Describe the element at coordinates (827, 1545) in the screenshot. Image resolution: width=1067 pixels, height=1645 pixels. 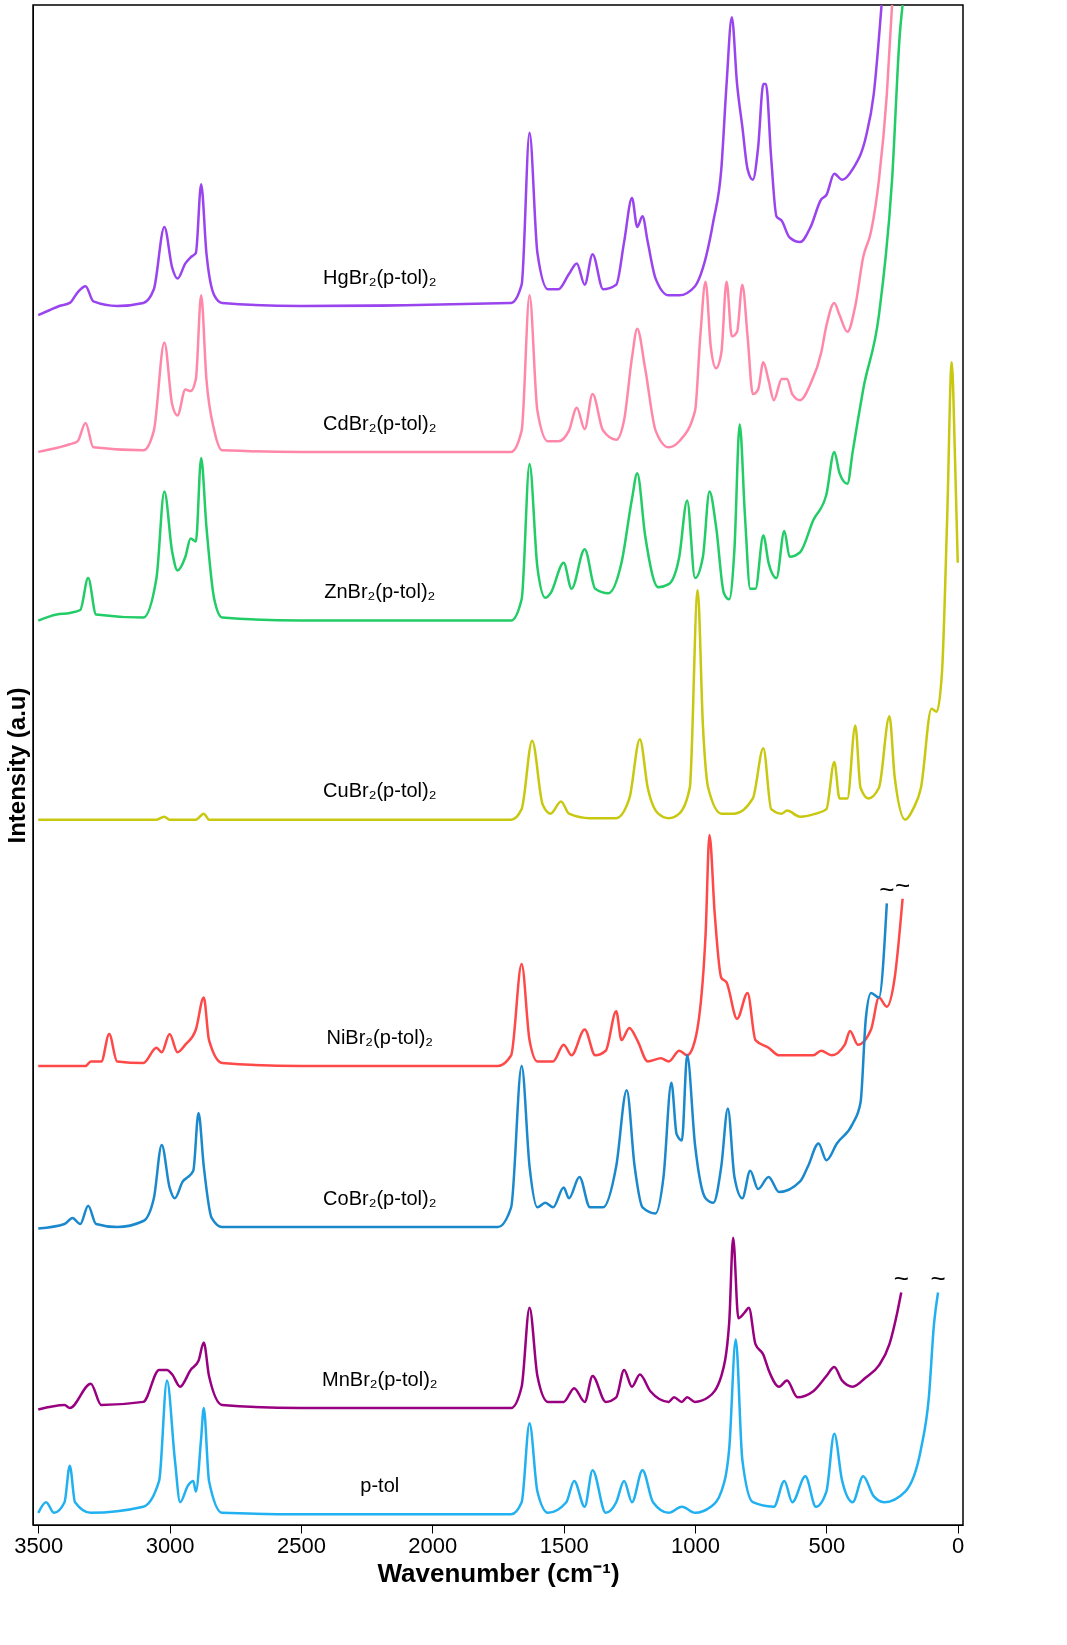
I see `x-tick-label: 500` at that location.